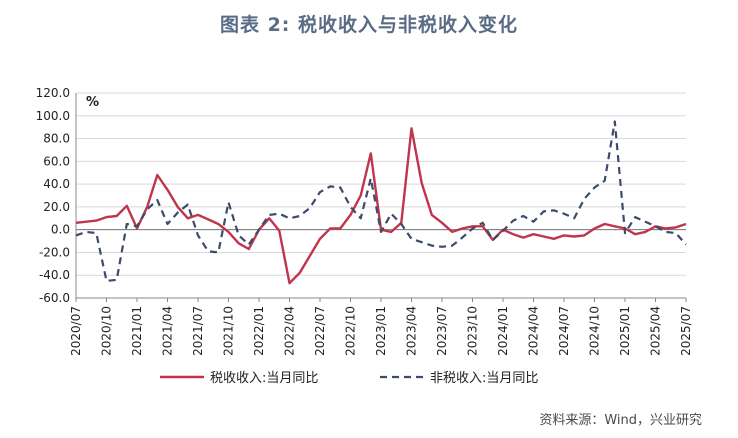 The image size is (738, 438). Describe the element at coordinates (564, 331) in the screenshot. I see `x-tick-label: 2024/07` at that location.